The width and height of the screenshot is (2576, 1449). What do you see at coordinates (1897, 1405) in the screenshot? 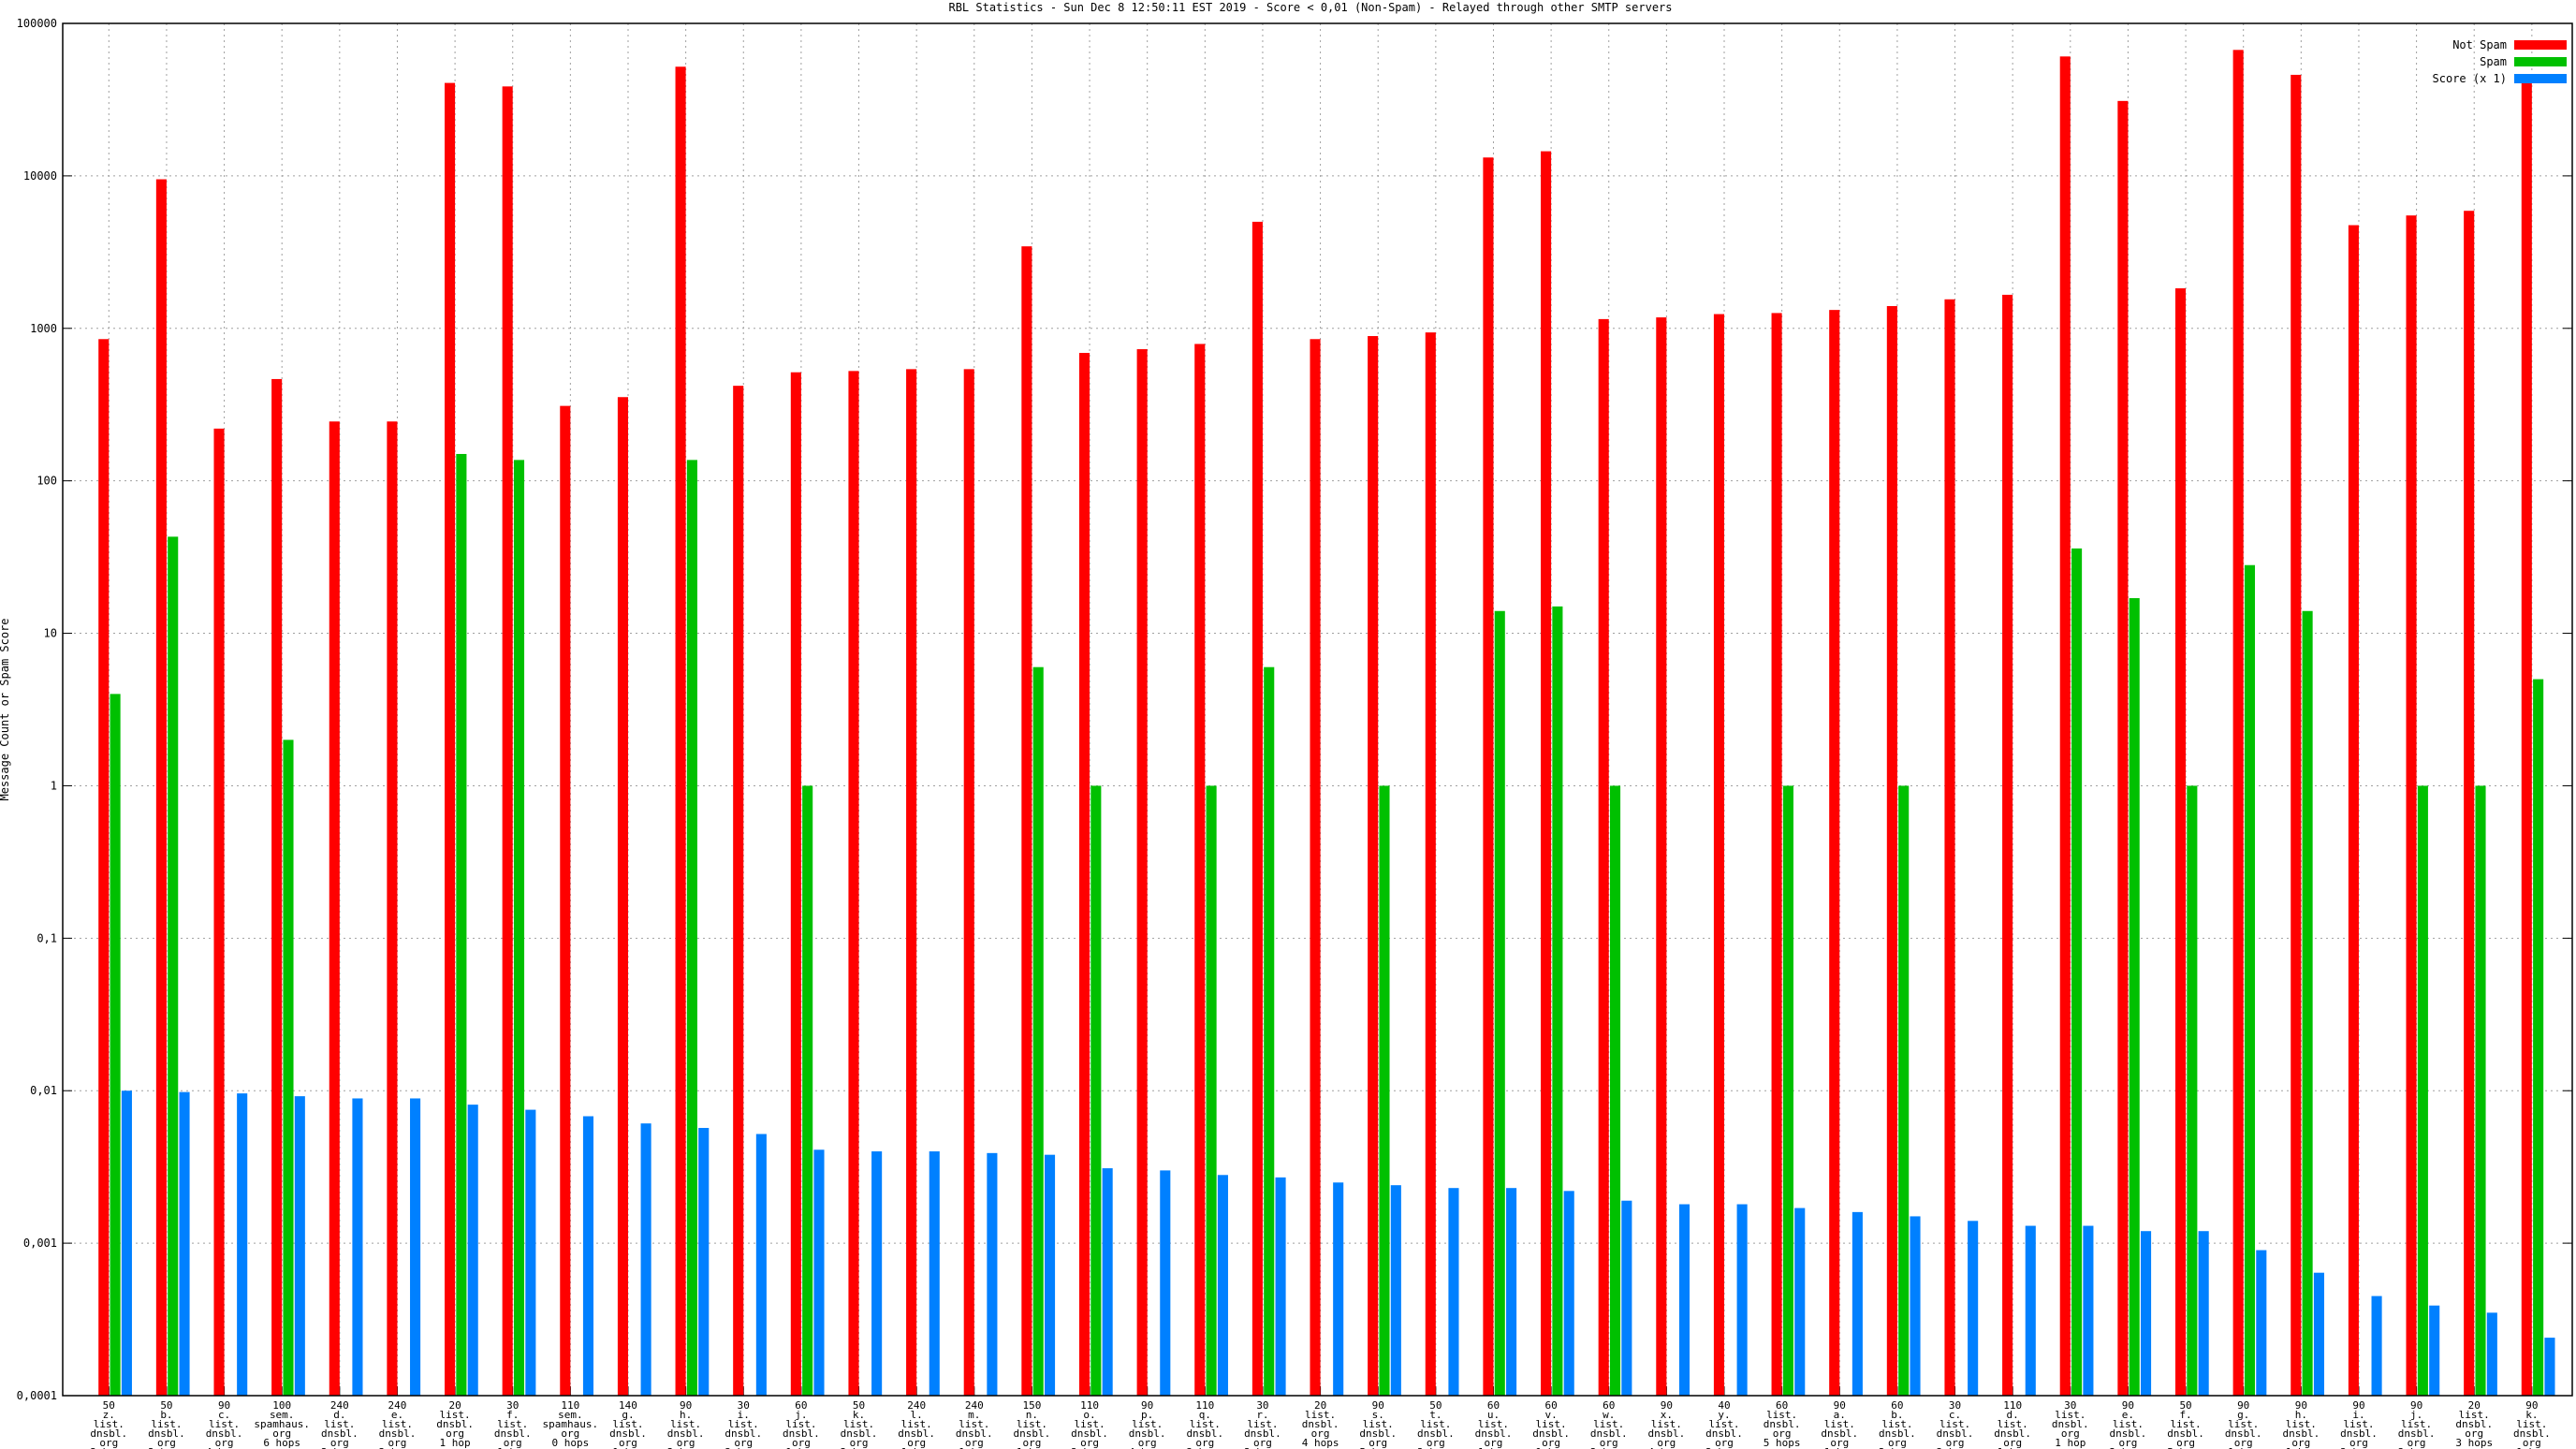
I see `x-tick-label: 60` at bounding box center [1897, 1405].